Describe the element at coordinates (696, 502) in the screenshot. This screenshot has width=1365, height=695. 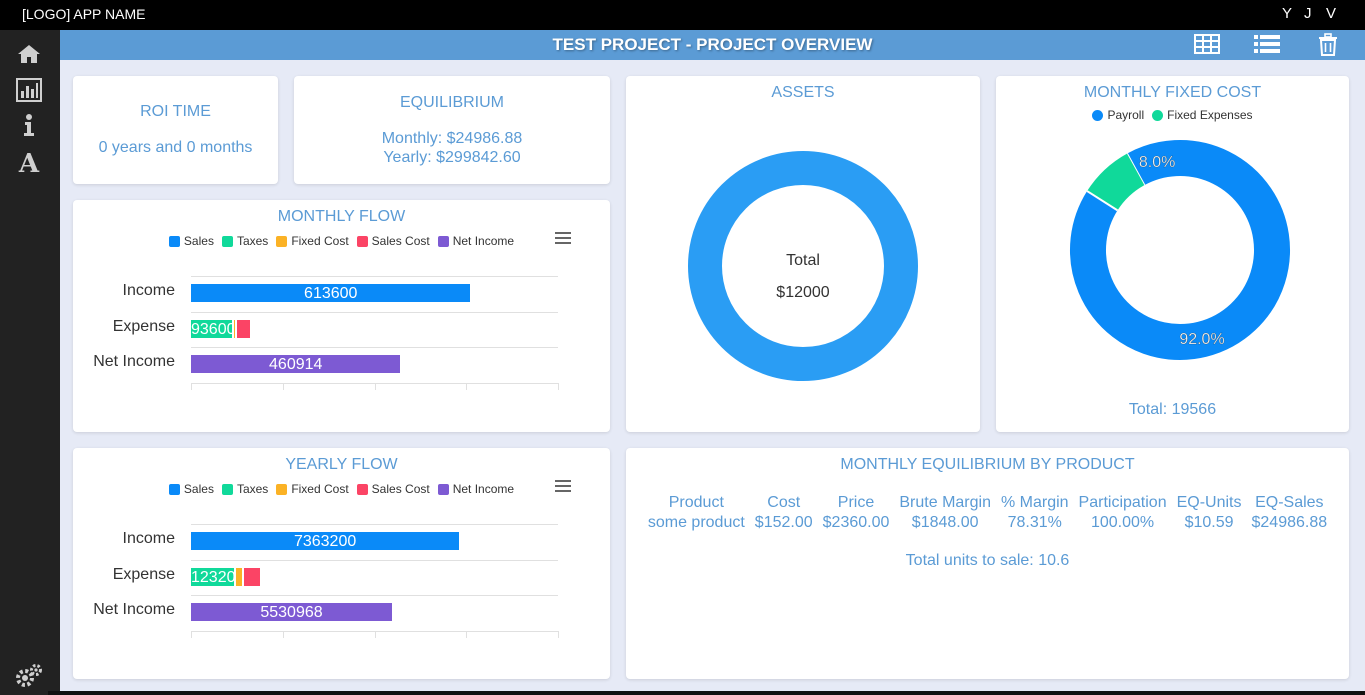
I see `eq-header: Product` at that location.